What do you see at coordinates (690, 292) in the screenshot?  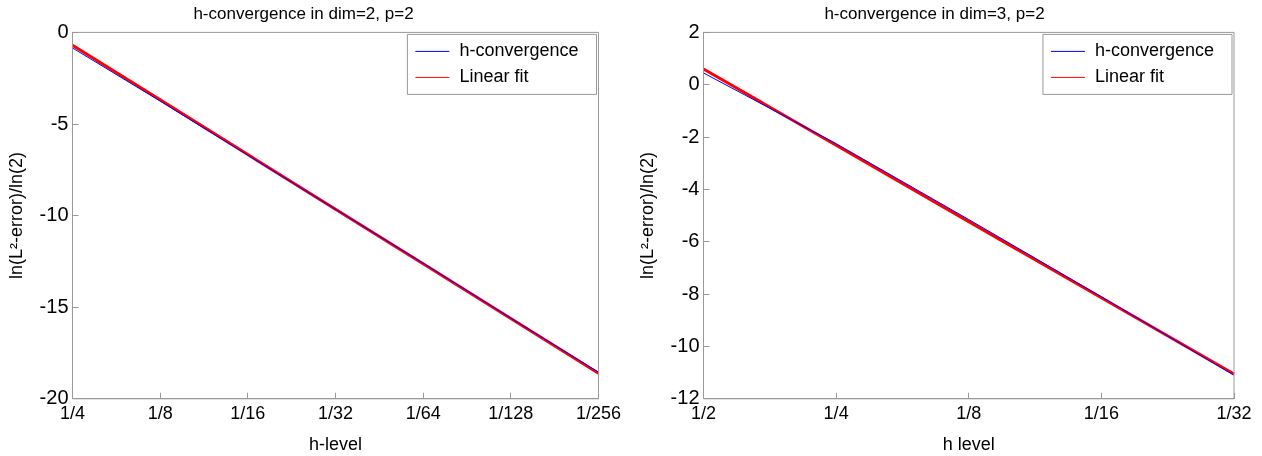 I see `y-tick-label: -8` at bounding box center [690, 292].